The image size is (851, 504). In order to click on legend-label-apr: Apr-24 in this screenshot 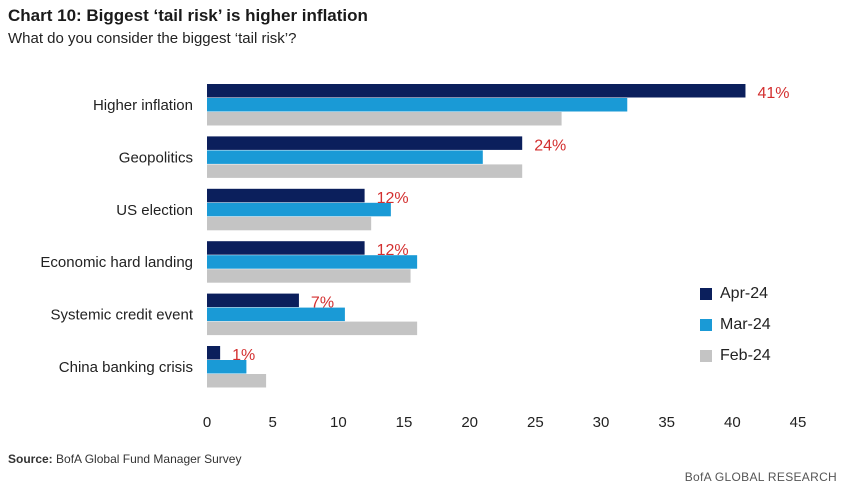, I will do `click(744, 293)`.